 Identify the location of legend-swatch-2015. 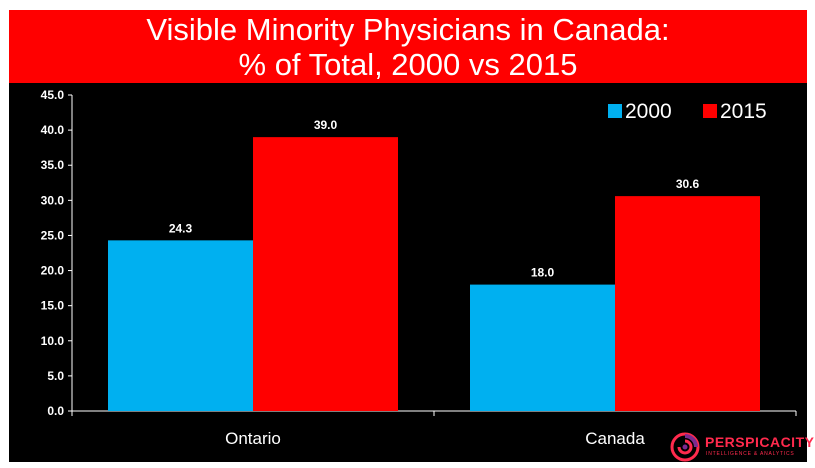
(710, 111).